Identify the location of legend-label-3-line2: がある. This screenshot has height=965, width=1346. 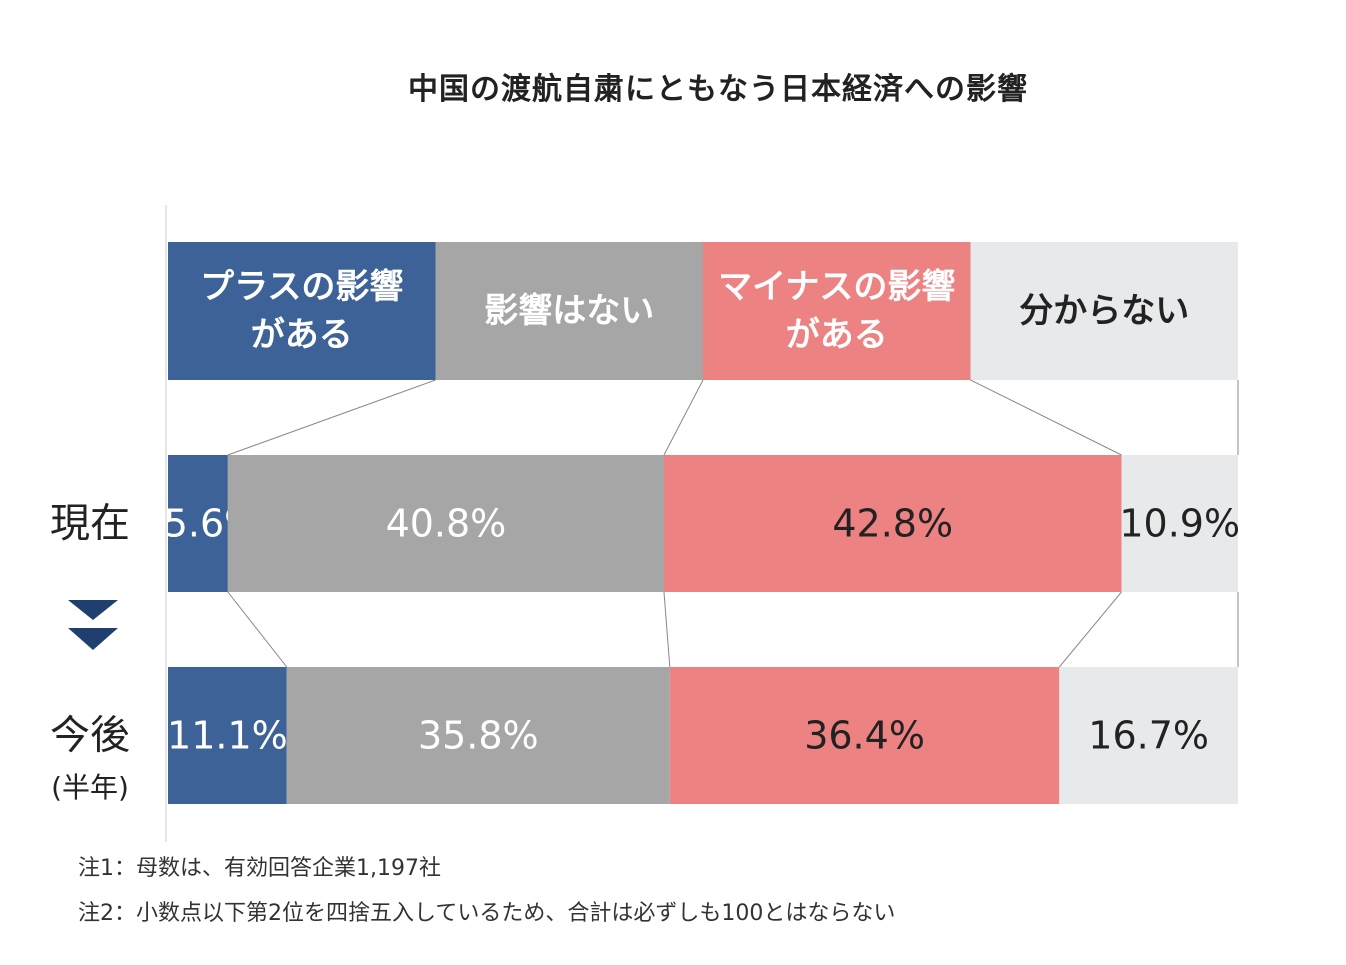
(837, 335).